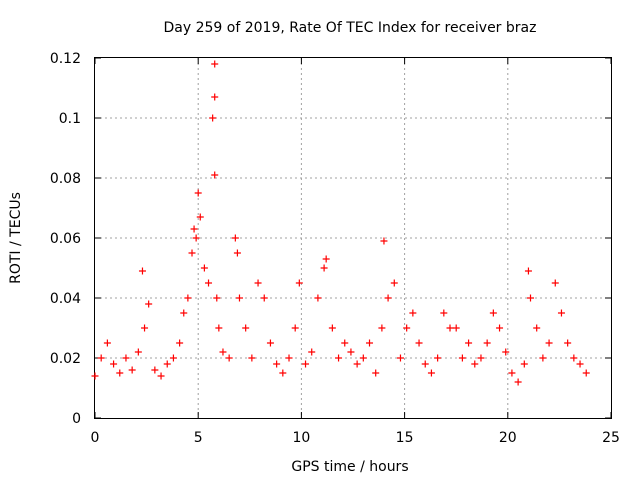 The image size is (640, 480). I want to click on x-tick-label: 15, so click(405, 438).